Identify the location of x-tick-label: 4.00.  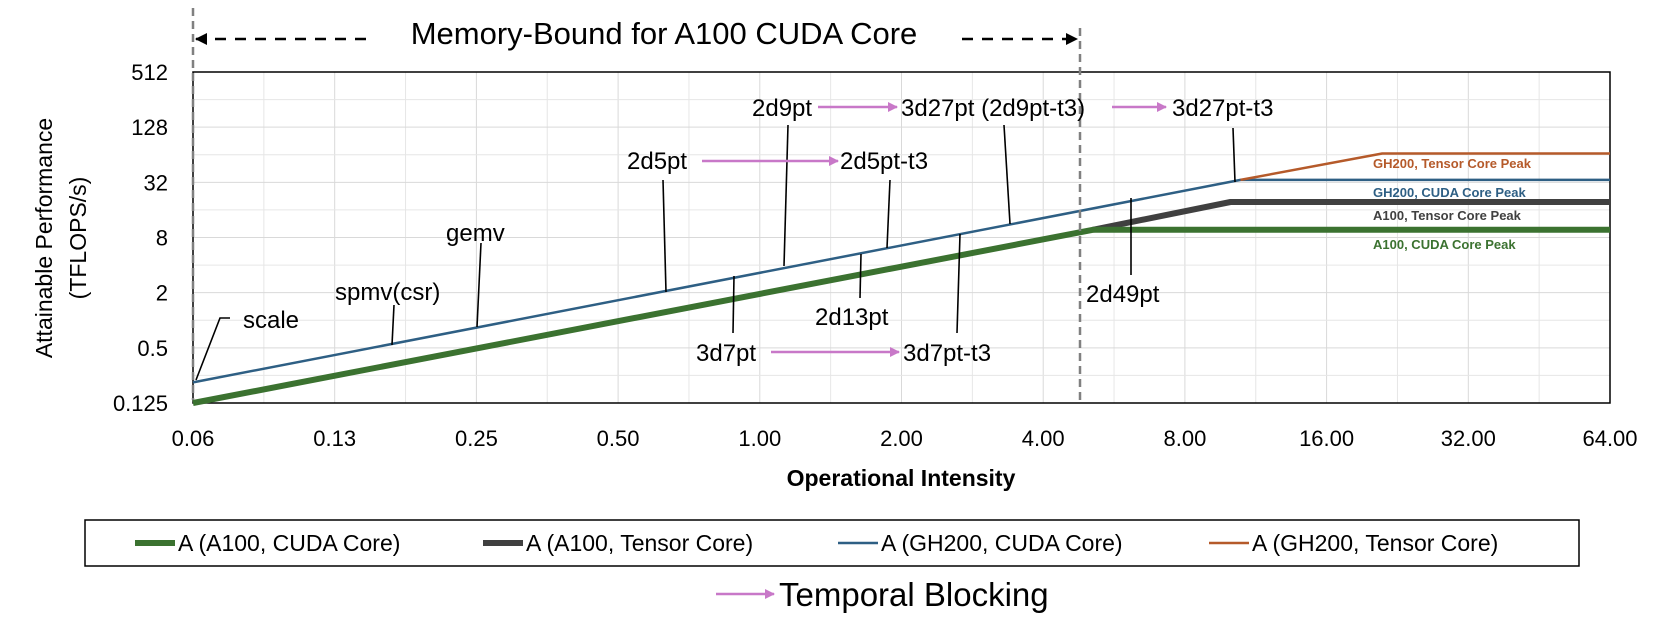
(1043, 438).